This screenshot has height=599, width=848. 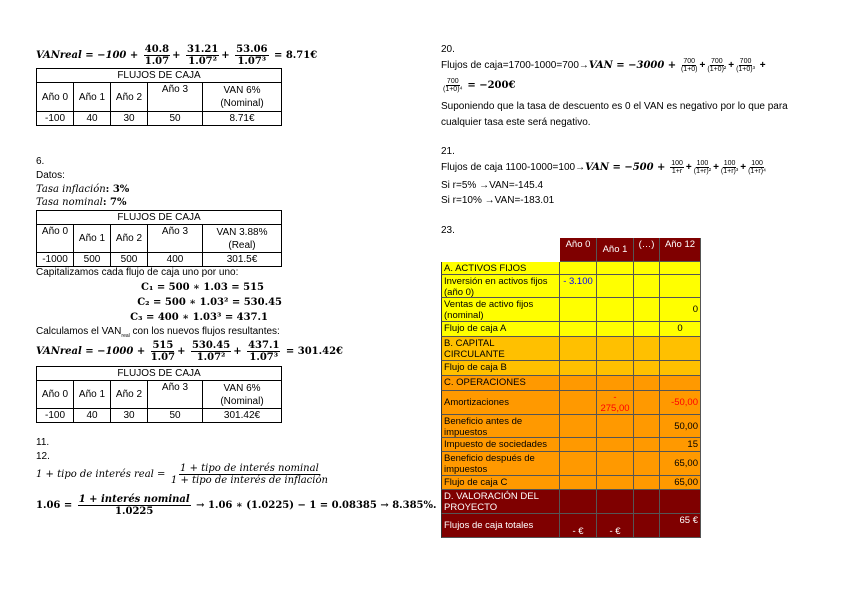 I want to click on cell-a-title-col1, so click(x=615, y=268).